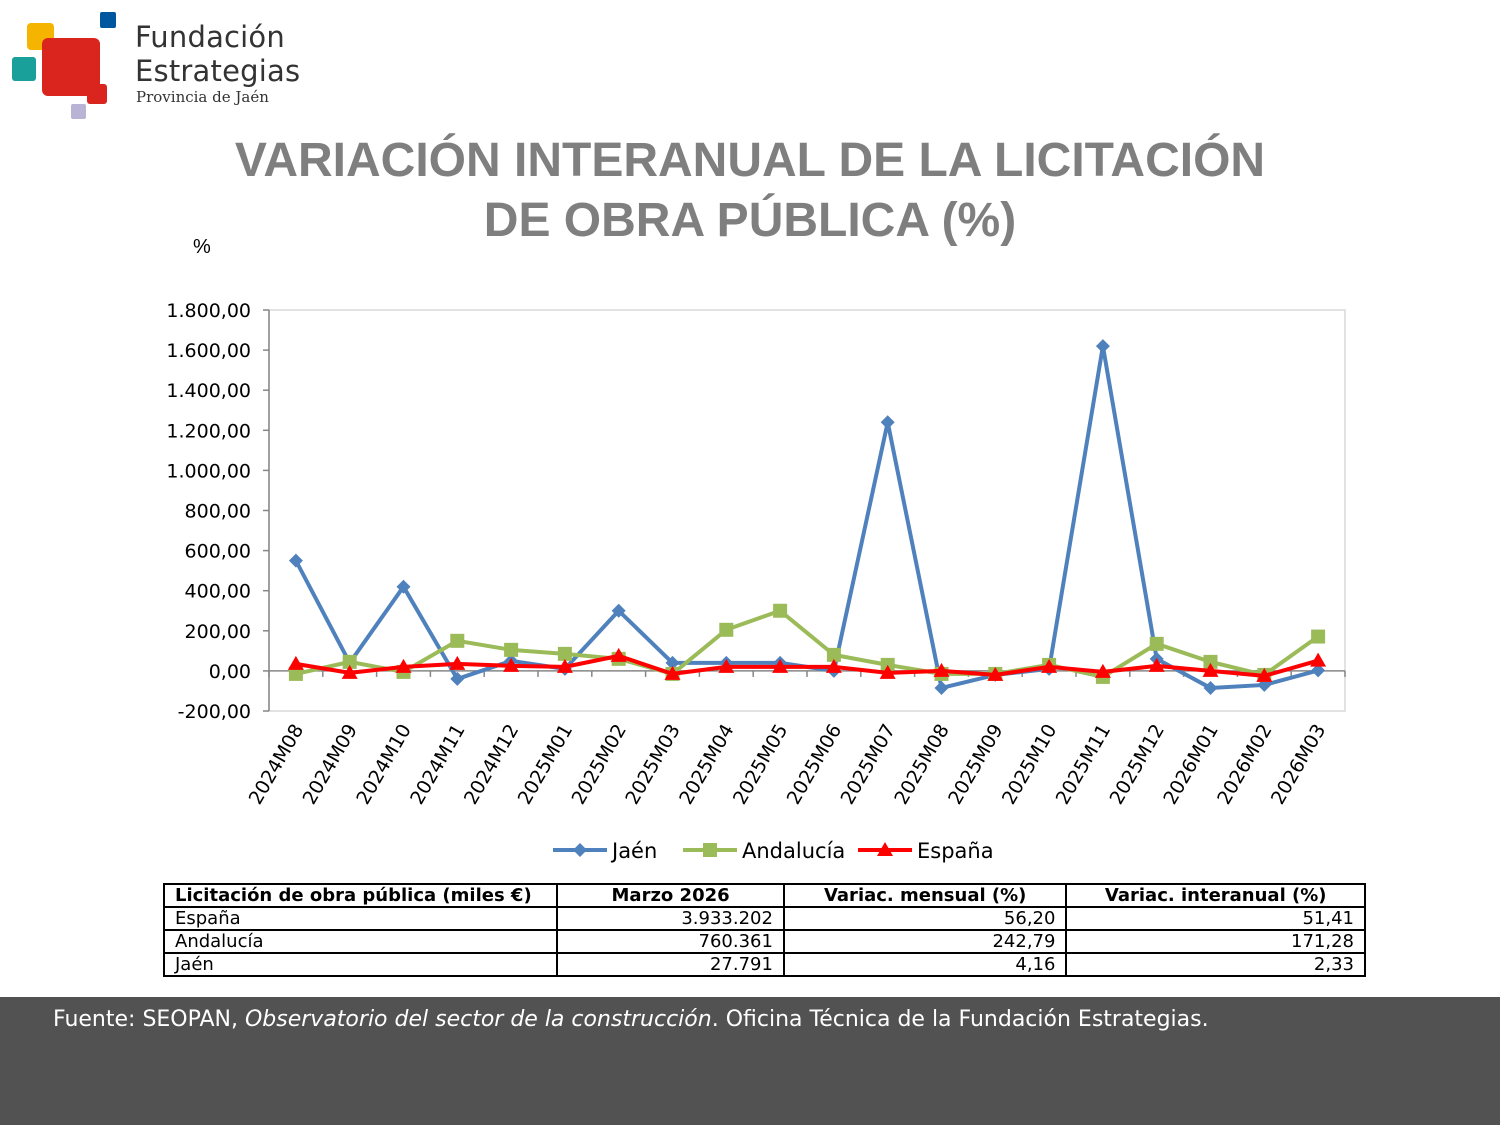 This screenshot has width=1500, height=1125. I want to click on table-cell: 242,79, so click(925, 941).